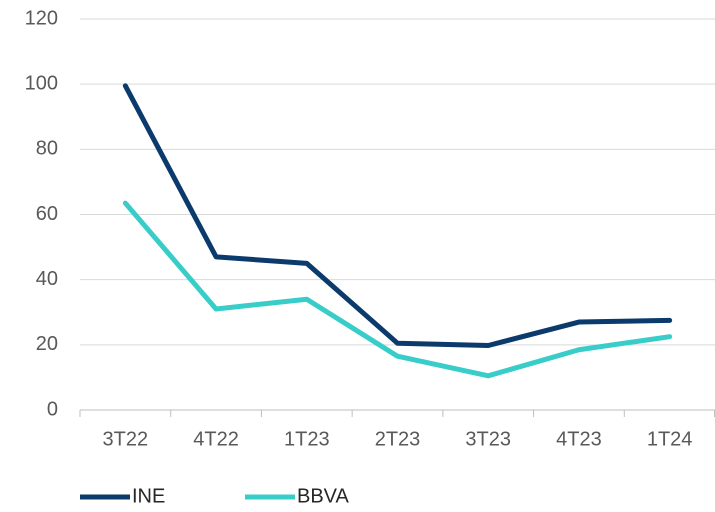 The width and height of the screenshot is (715, 512). I want to click on y-tick-label: 60, so click(47, 214).